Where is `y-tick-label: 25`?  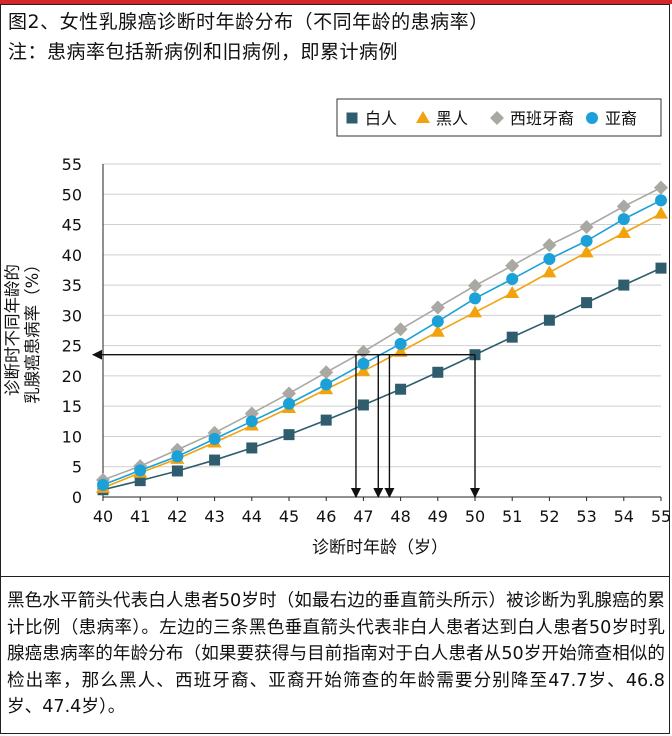 y-tick-label: 25 is located at coordinates (72, 346).